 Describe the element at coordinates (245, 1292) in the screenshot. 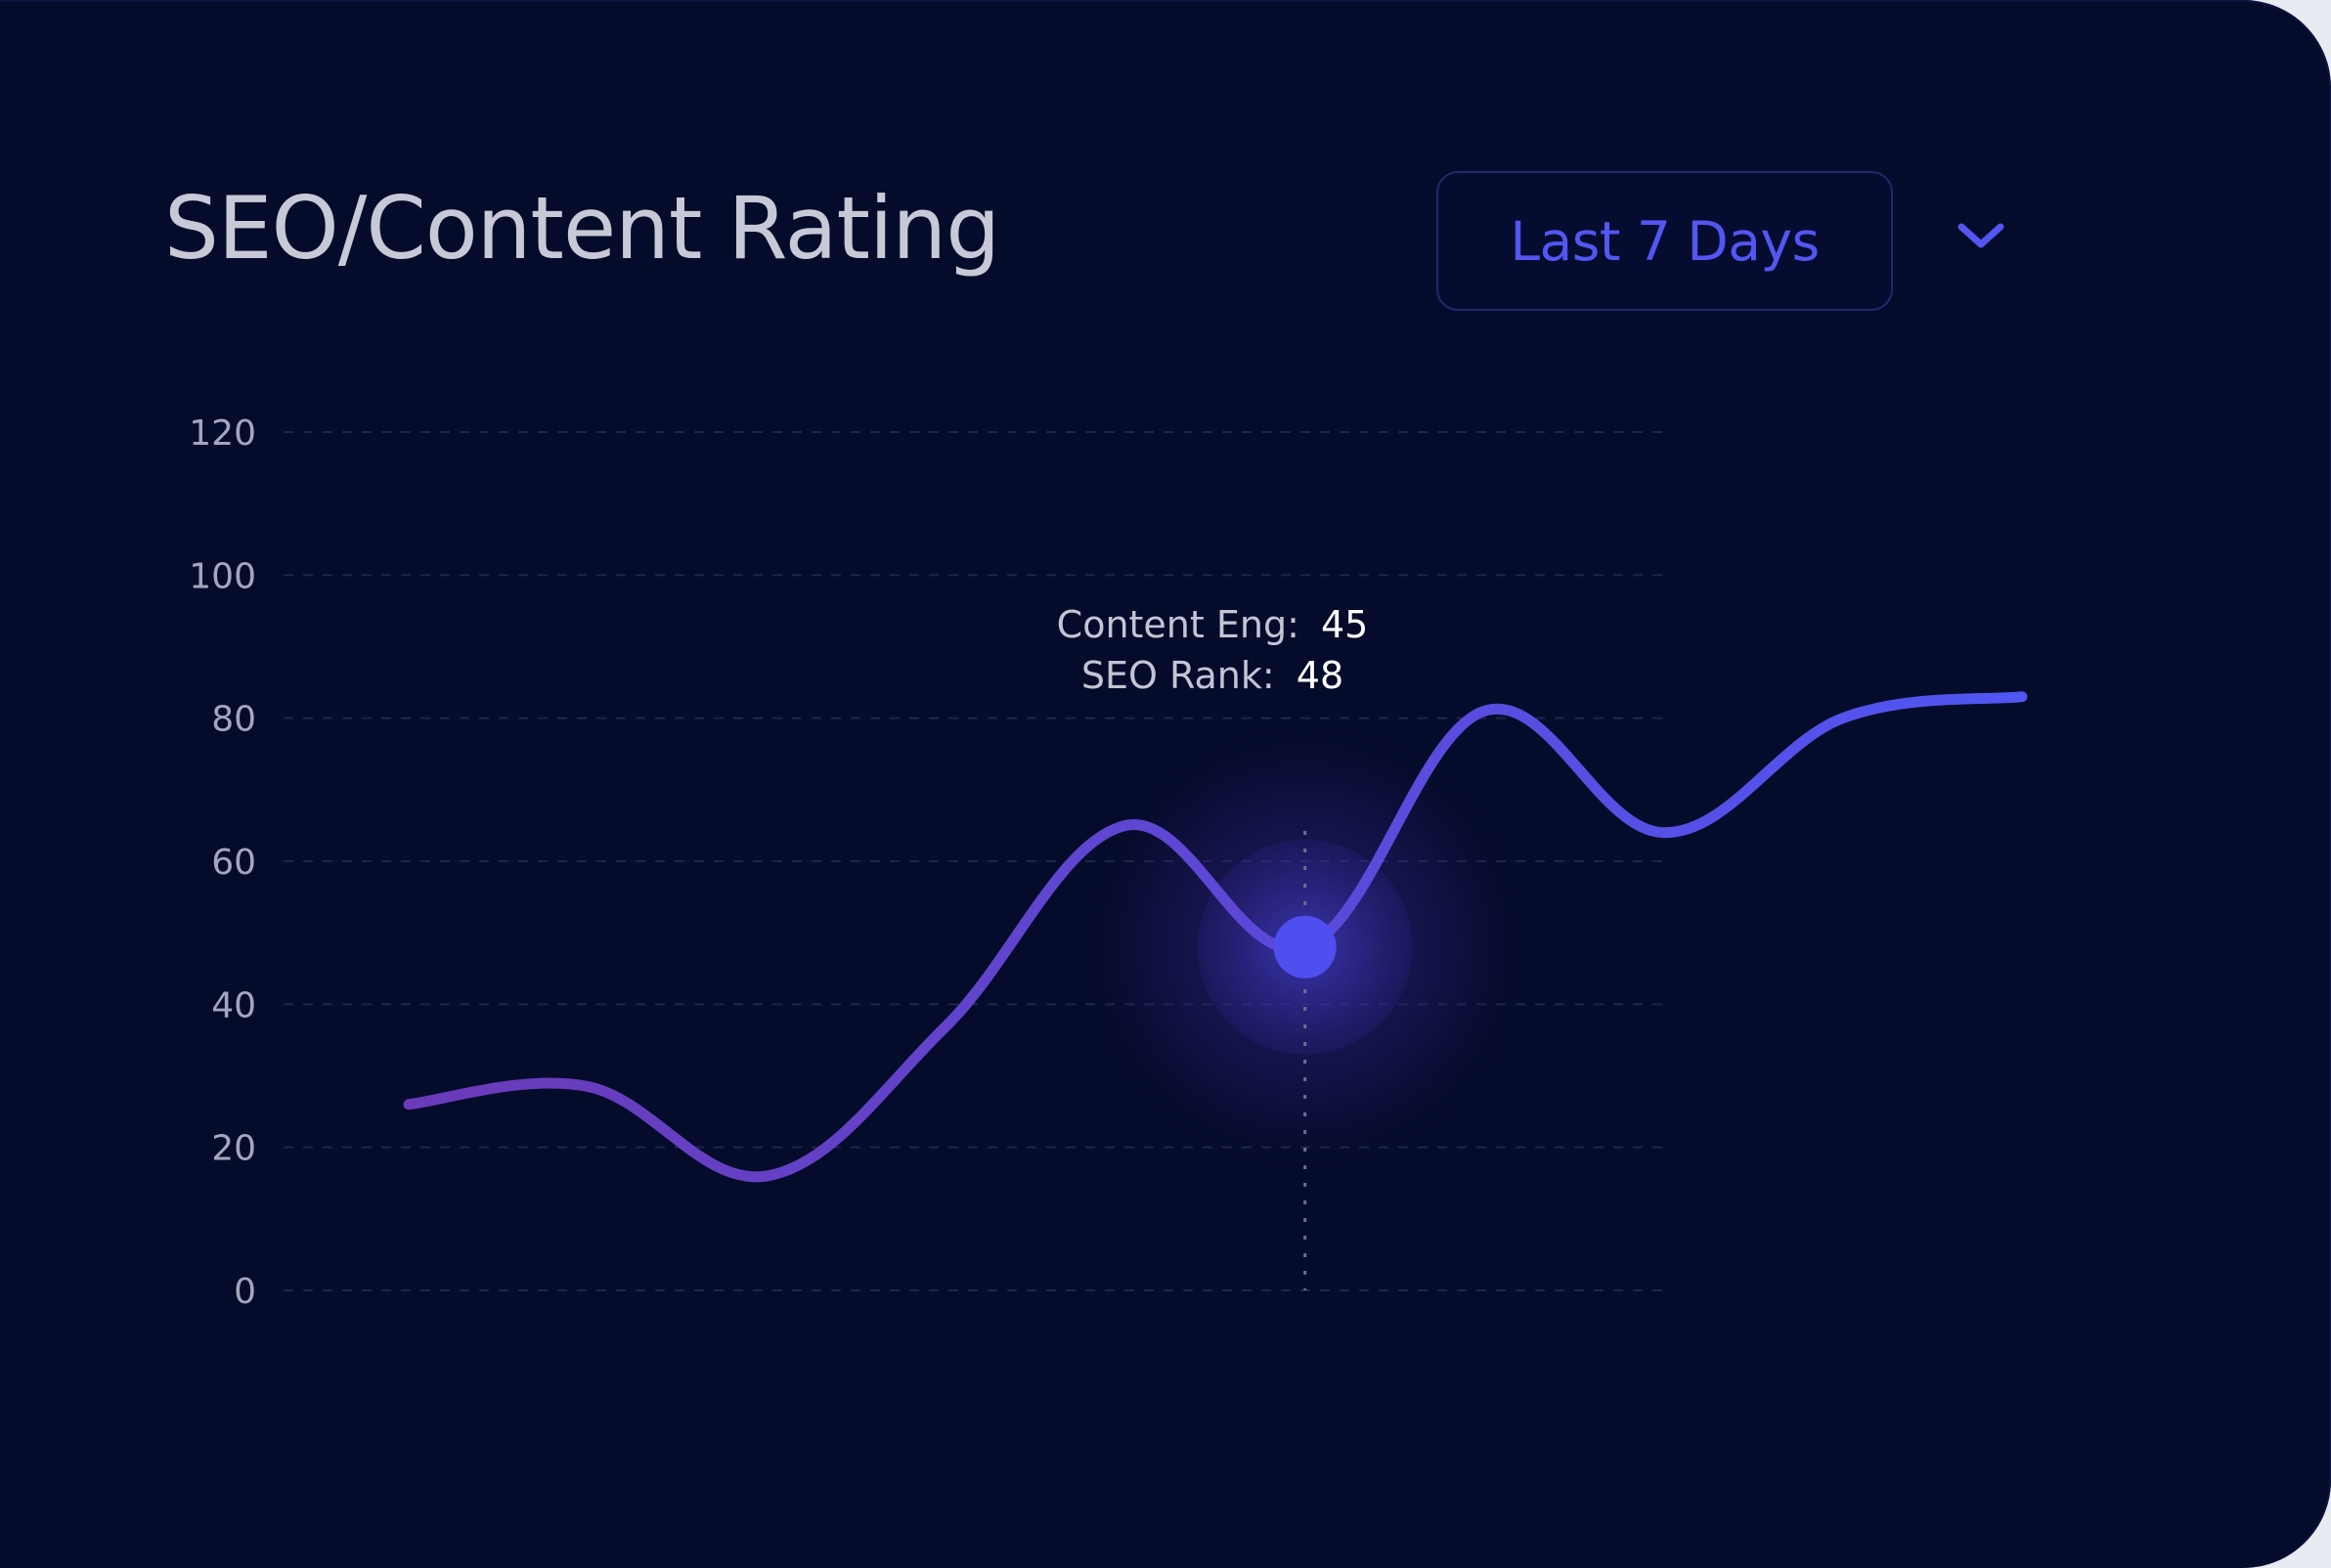

I see `y-tick-label: 0` at that location.